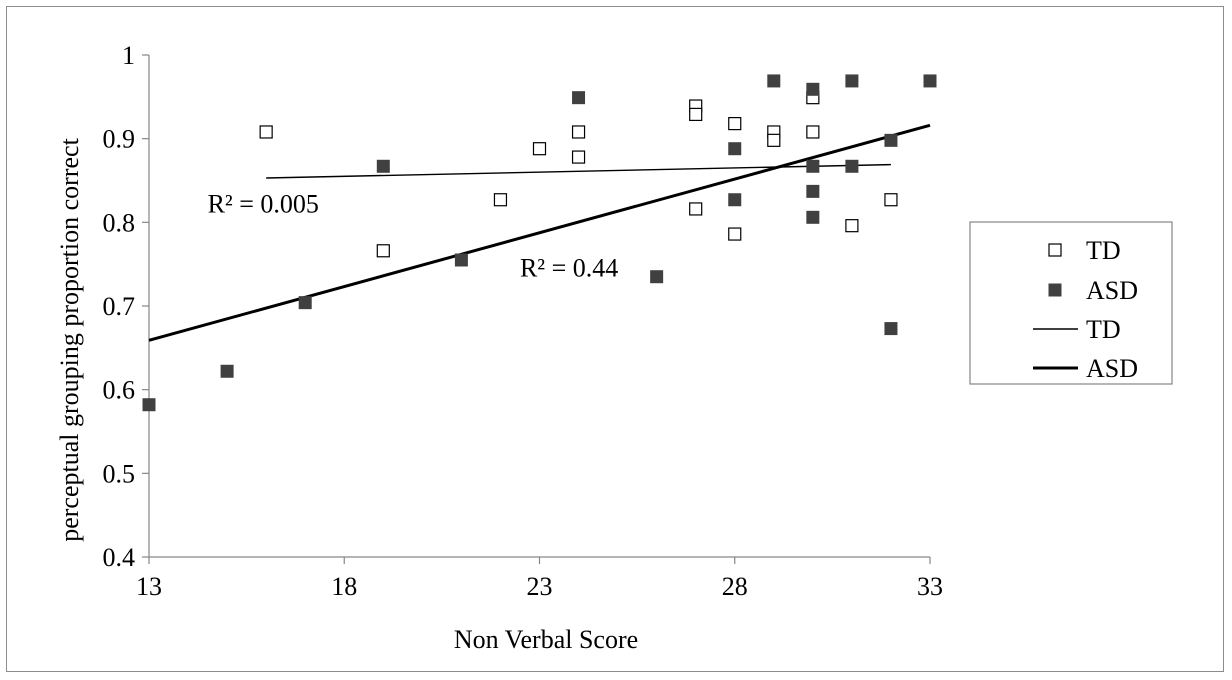 The height and width of the screenshot is (680, 1232). What do you see at coordinates (119, 306) in the screenshot?
I see `y-tick-label: 0.7` at bounding box center [119, 306].